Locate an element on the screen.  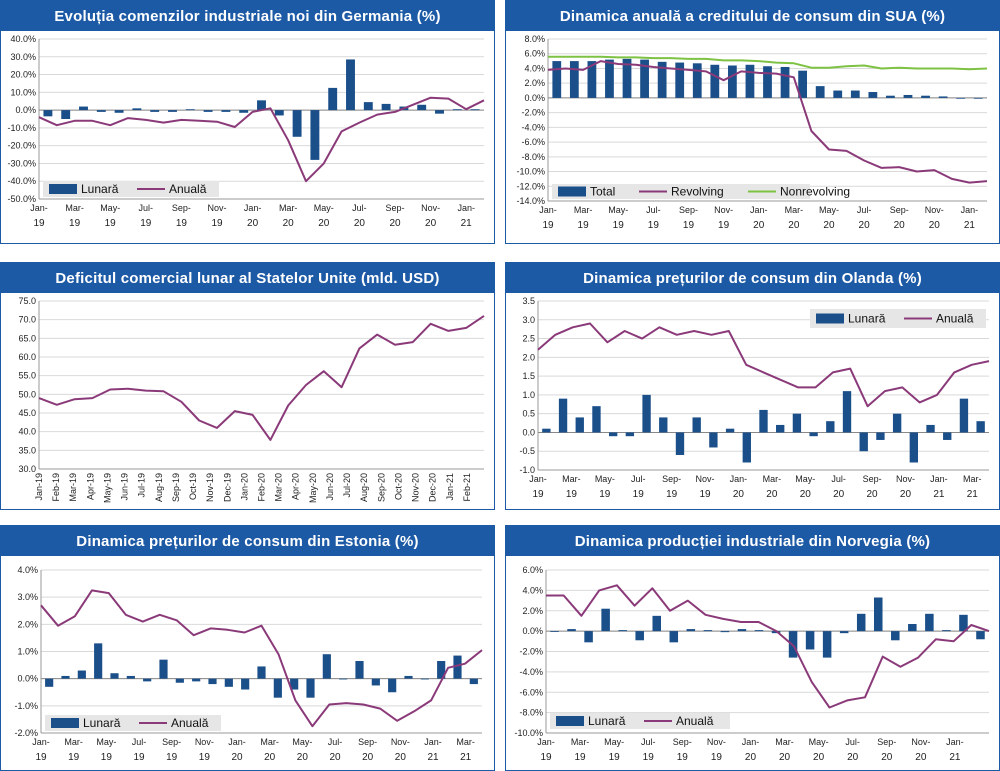
x-tick-label: Oct-19 is located at coordinates (193, 486).